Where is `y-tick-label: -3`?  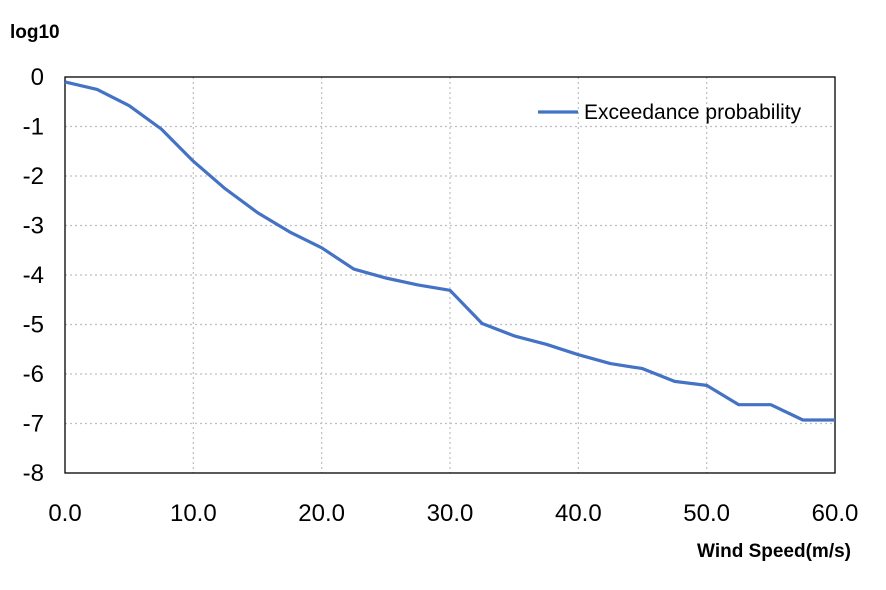
y-tick-label: -3 is located at coordinates (33, 226).